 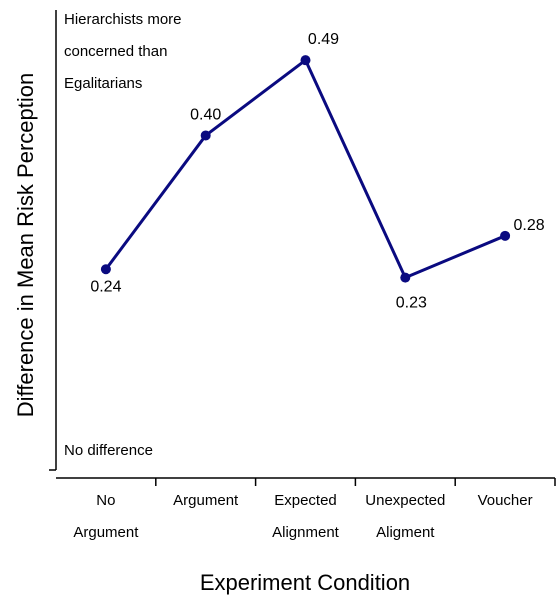 I want to click on x-tick-label: Voucher, so click(x=505, y=500).